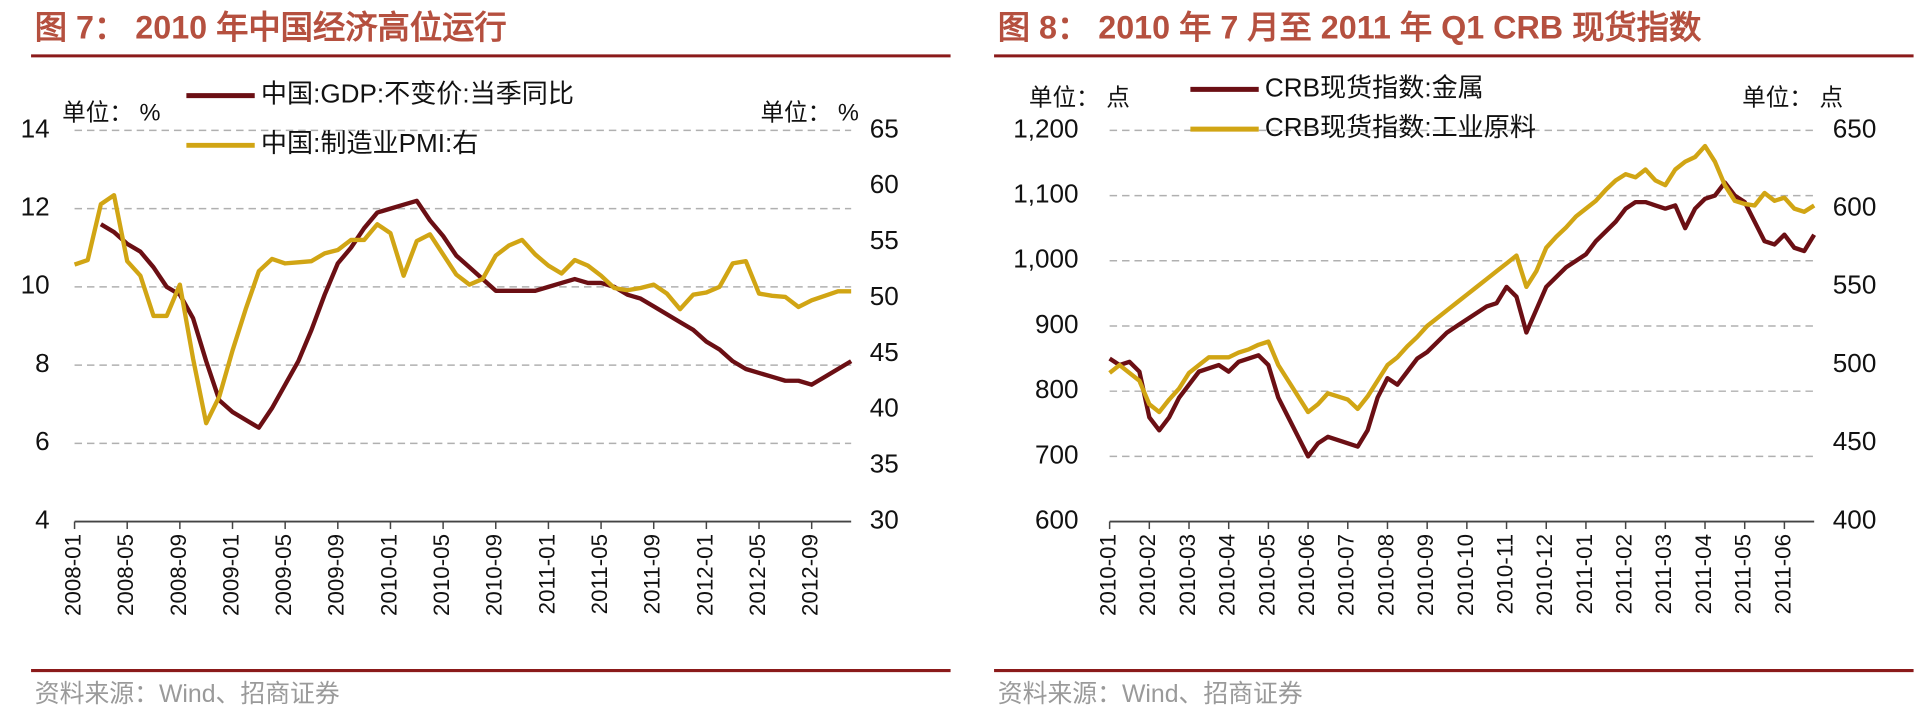 The image size is (1926, 724). I want to click on x-tick-label: 2009-01, so click(230, 575).